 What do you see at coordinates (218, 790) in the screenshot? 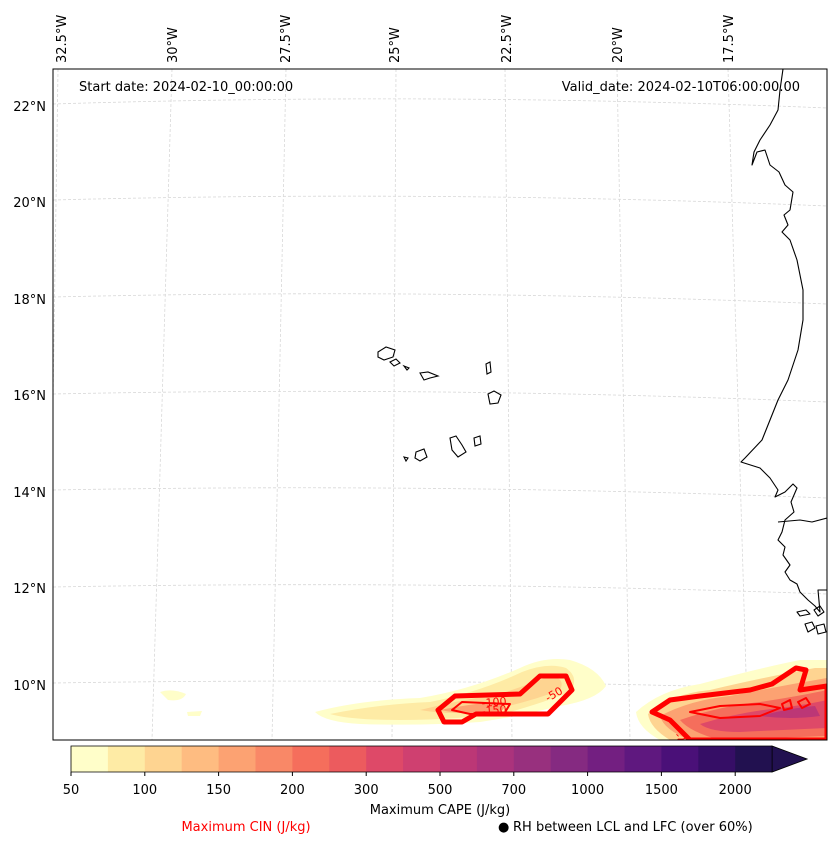
I see `colorbar-tick-label: 150` at bounding box center [218, 790].